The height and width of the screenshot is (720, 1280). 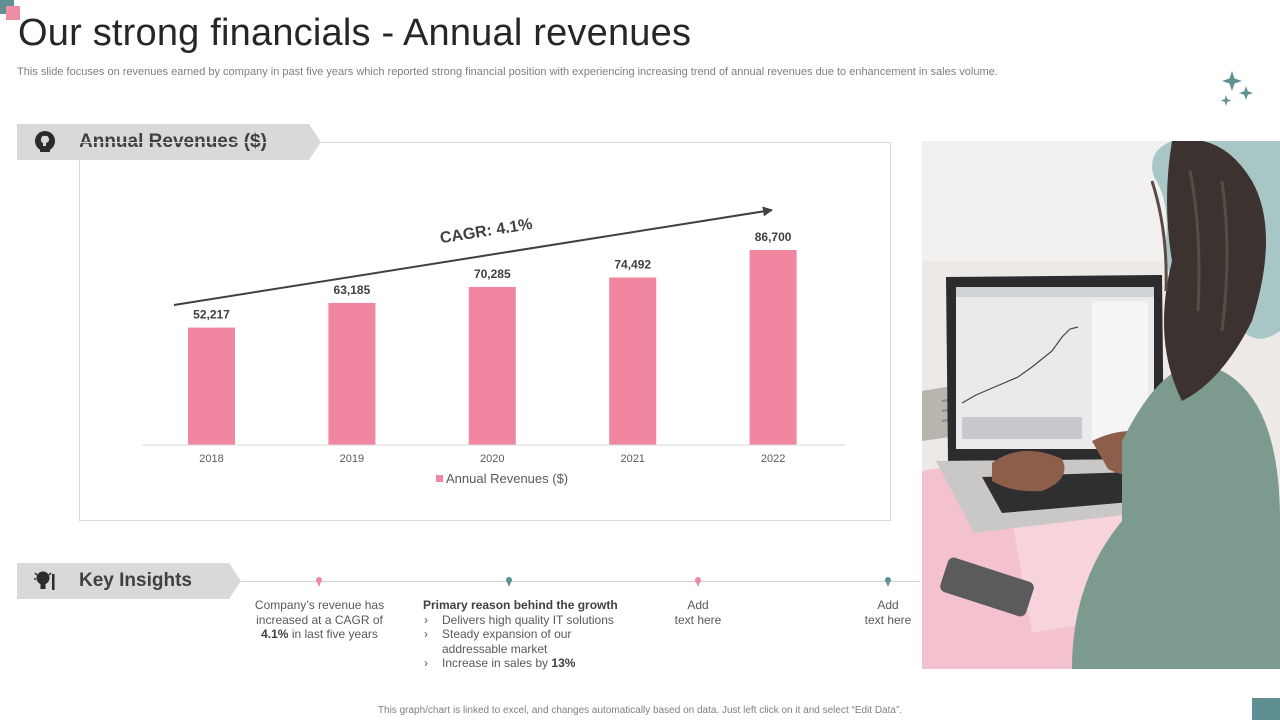 I want to click on bar-2019, so click(x=352, y=373).